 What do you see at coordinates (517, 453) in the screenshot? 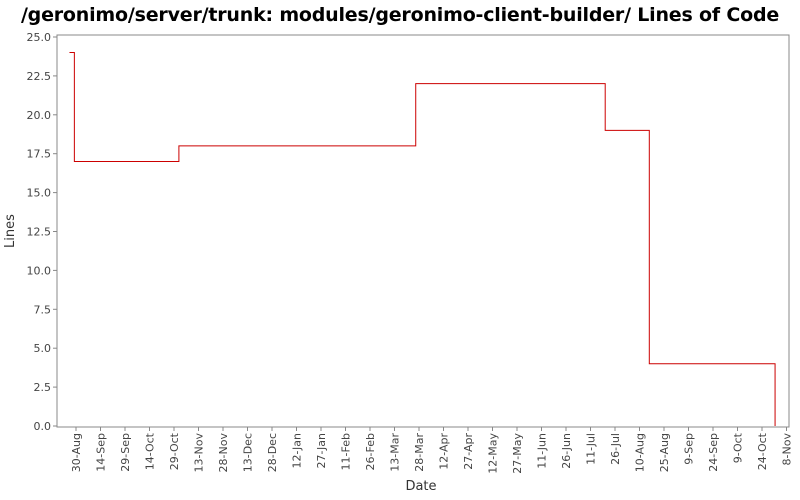
I see `x-tick-label: 27-May` at bounding box center [517, 453].